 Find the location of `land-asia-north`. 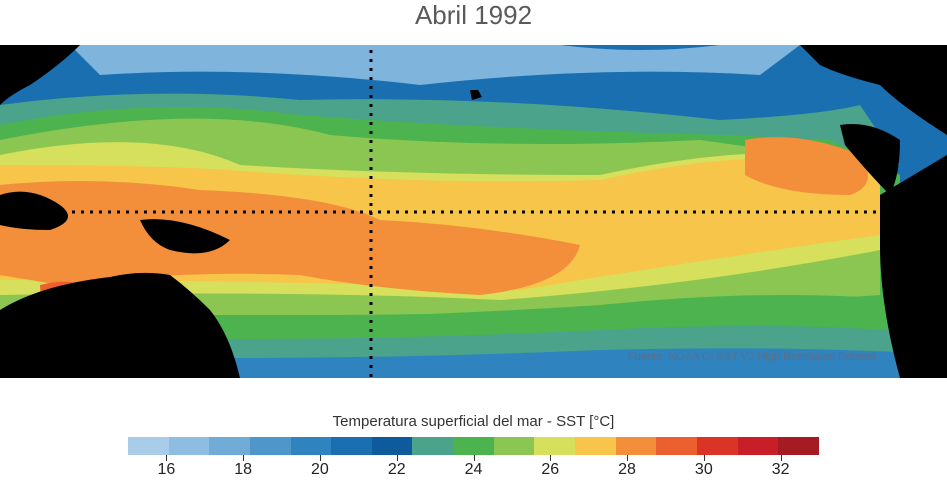

land-asia-north is located at coordinates (40, 75).